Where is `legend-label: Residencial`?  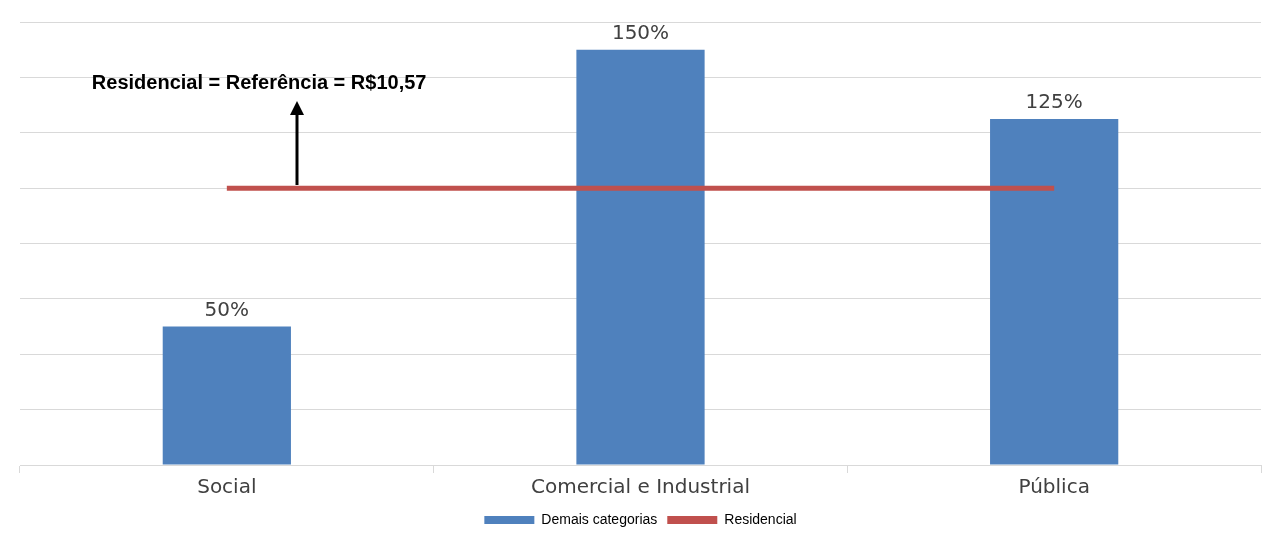 legend-label: Residencial is located at coordinates (760, 518).